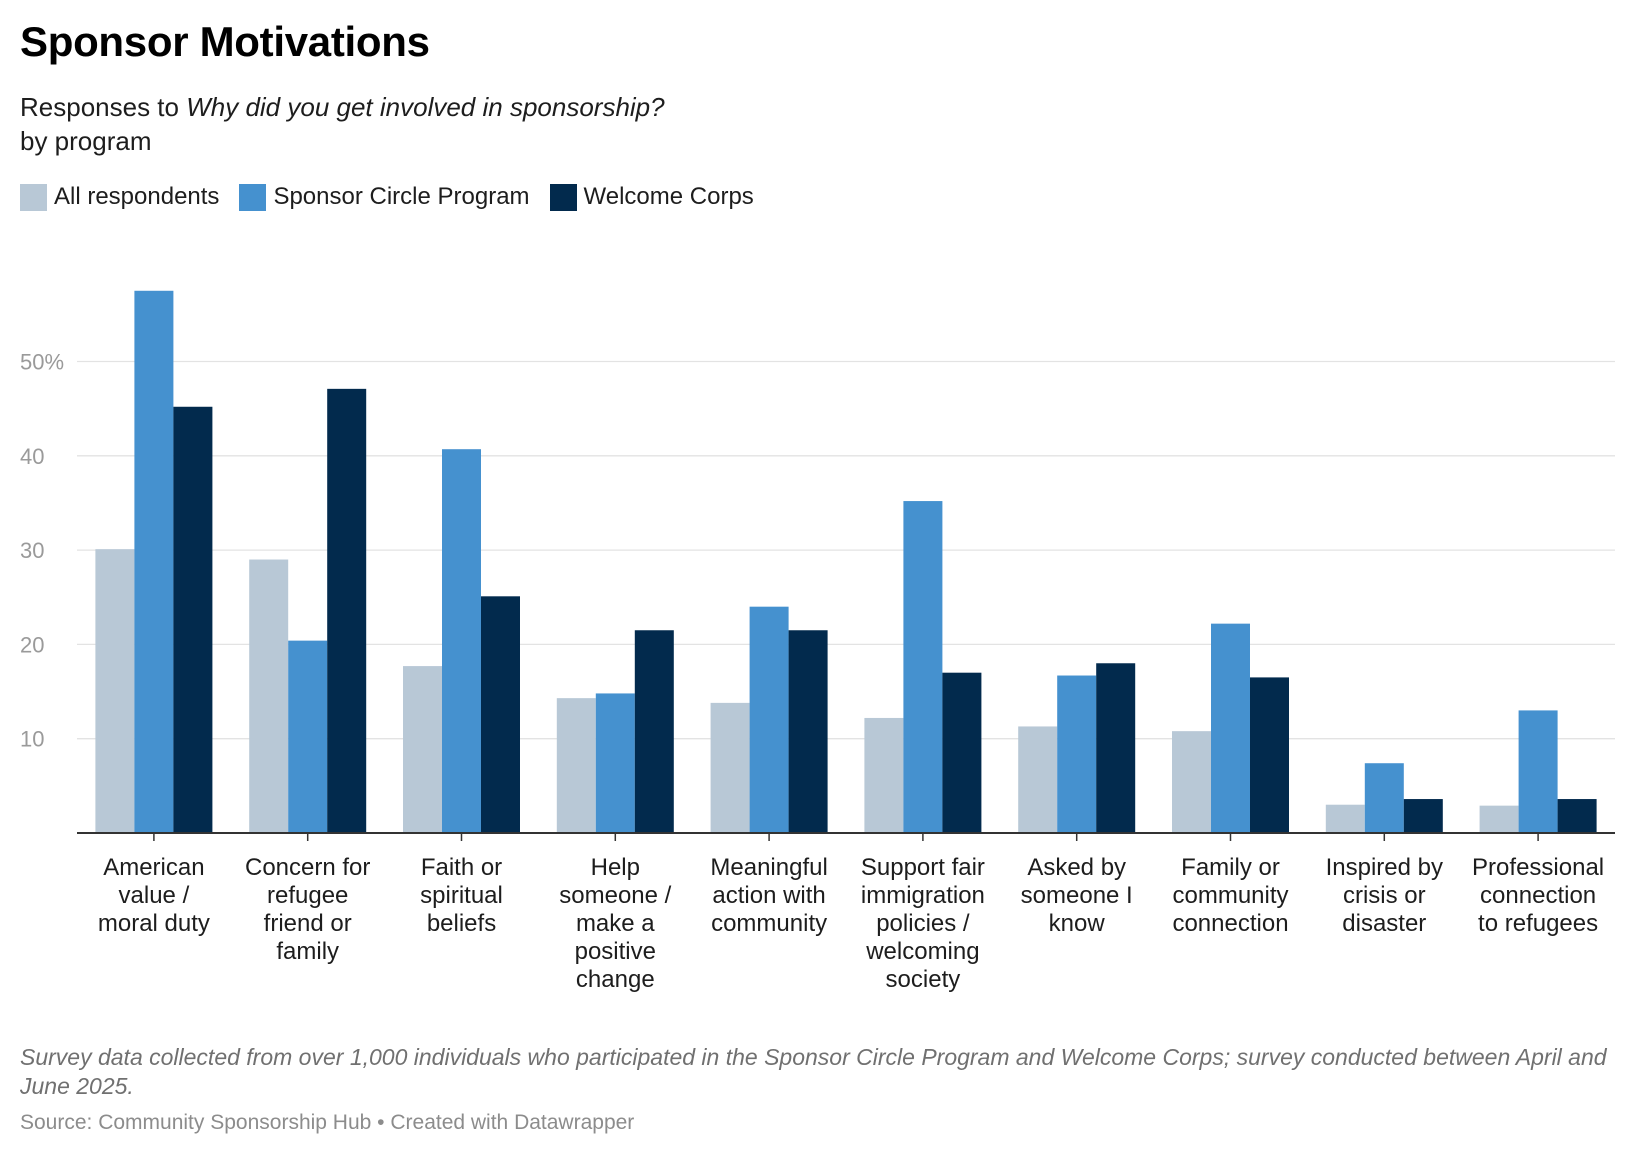 The height and width of the screenshot is (1150, 1628). Describe the element at coordinates (1076, 867) in the screenshot. I see `x-tick-label-line: Asked by` at that location.